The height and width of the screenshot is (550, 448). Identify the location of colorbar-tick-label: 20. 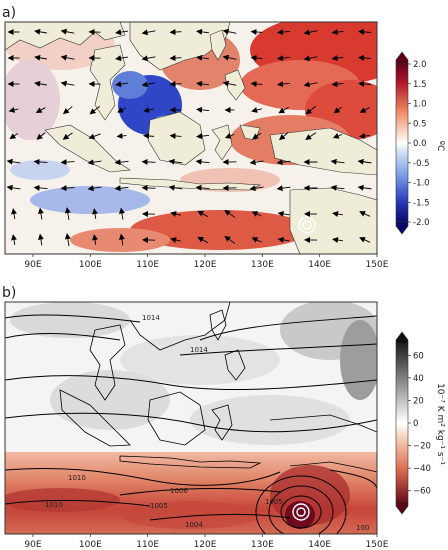
(418, 401).